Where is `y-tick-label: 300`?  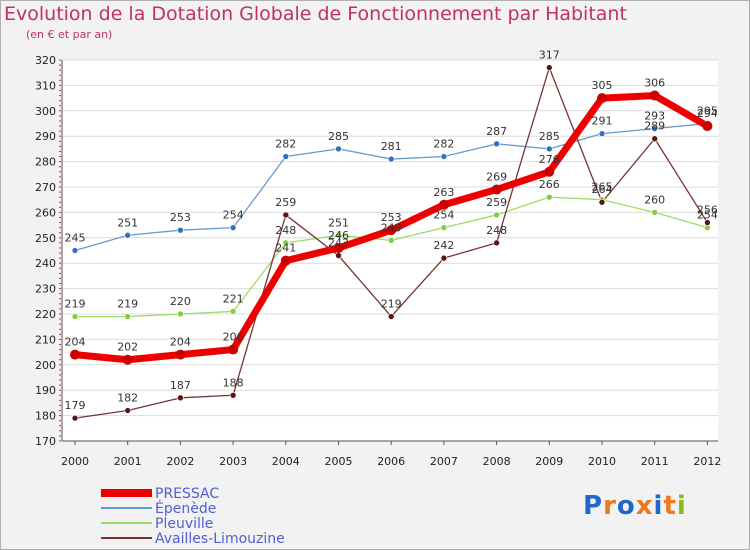
y-tick-label: 300 is located at coordinates (45, 111).